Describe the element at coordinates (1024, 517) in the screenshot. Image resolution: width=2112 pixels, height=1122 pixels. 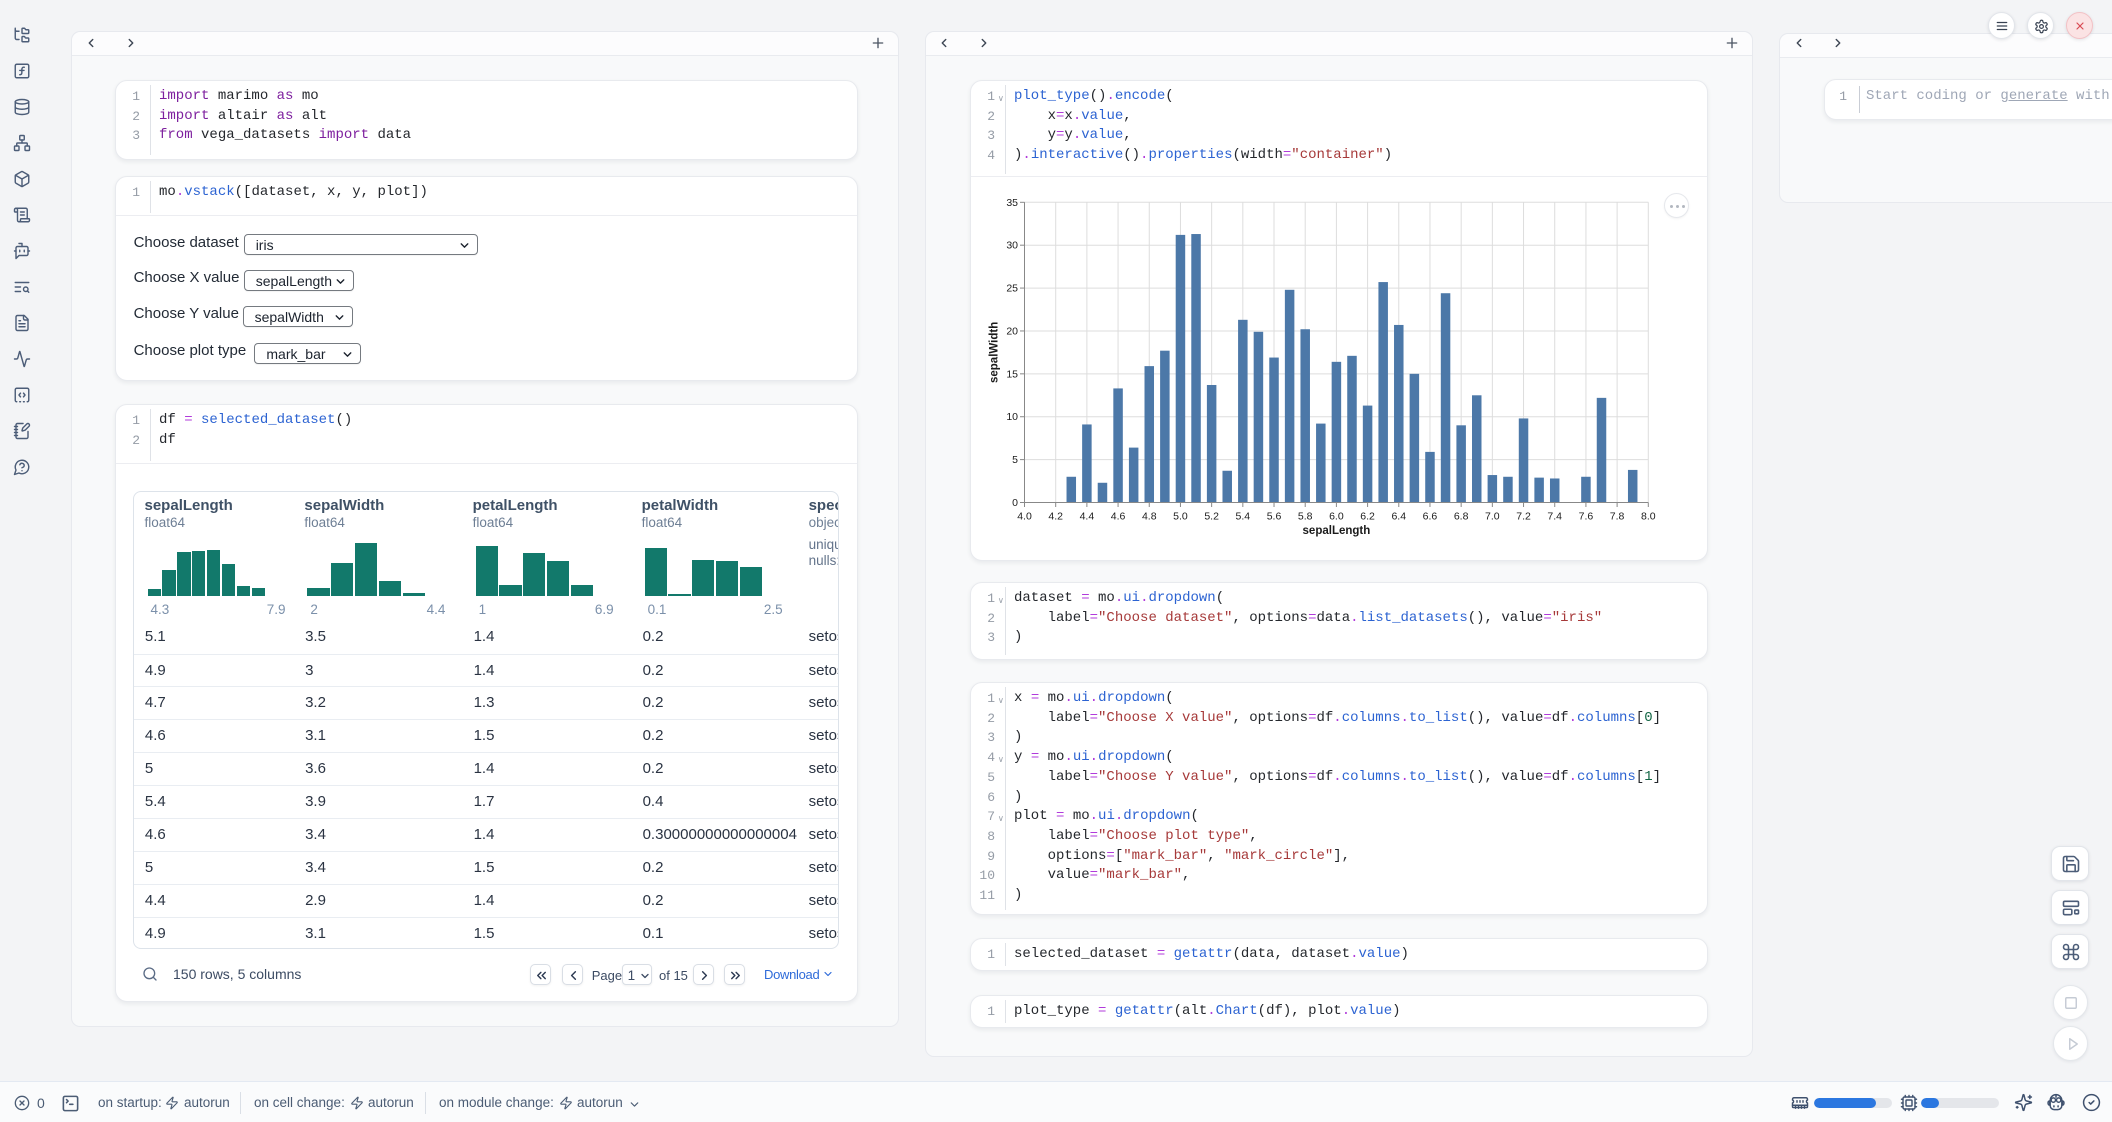
I see `svg-text: 4.0` at that location.